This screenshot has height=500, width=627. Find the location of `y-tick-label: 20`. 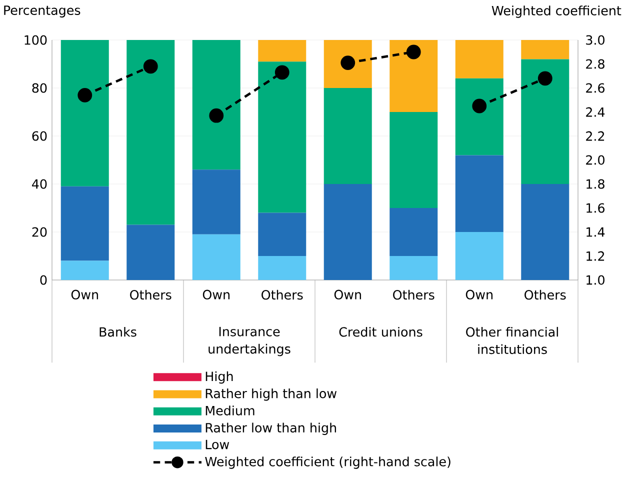

y-tick-label: 20 is located at coordinates (39, 232).